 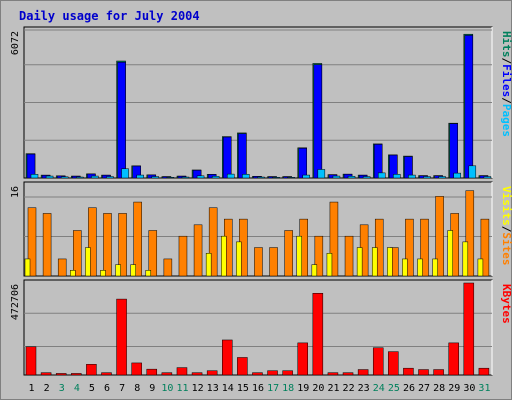 What do you see at coordinates (379, 388) in the screenshot?
I see `x-tick-label: 24` at bounding box center [379, 388].